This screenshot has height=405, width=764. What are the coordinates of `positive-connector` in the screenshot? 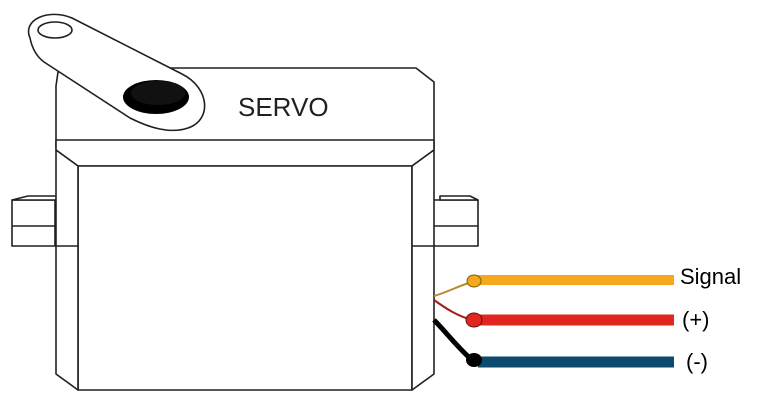 It's located at (474, 320).